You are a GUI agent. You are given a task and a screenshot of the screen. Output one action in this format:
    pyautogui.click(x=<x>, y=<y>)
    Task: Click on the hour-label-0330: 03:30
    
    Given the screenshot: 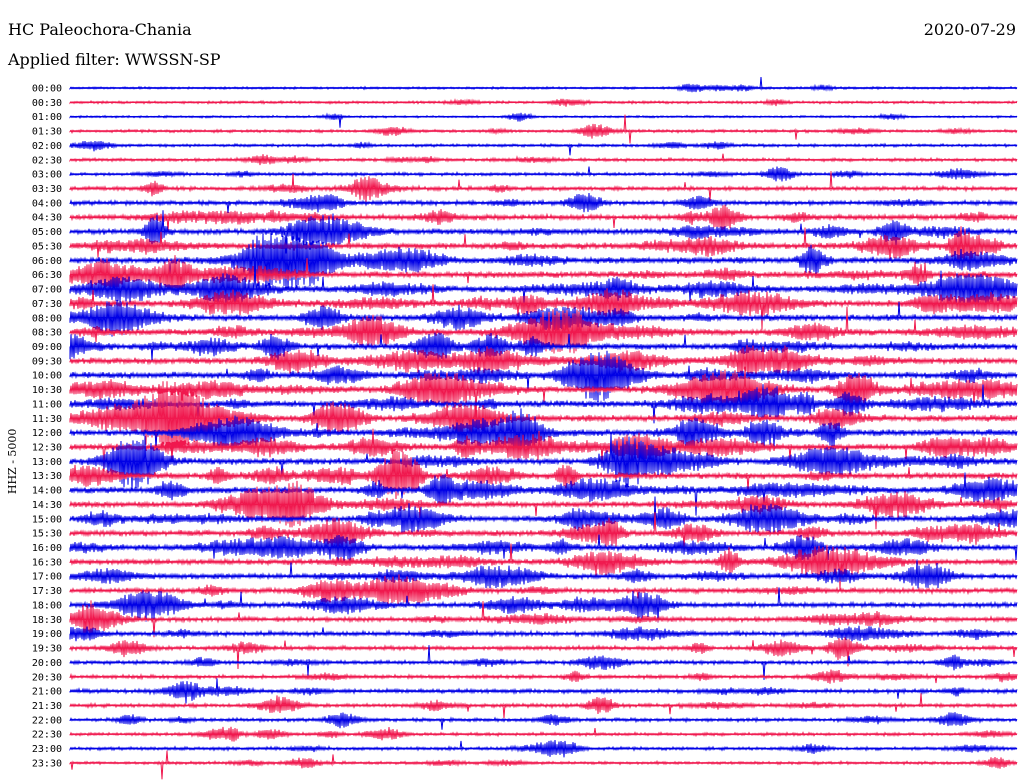 What is the action you would take?
    pyautogui.click(x=47, y=189)
    